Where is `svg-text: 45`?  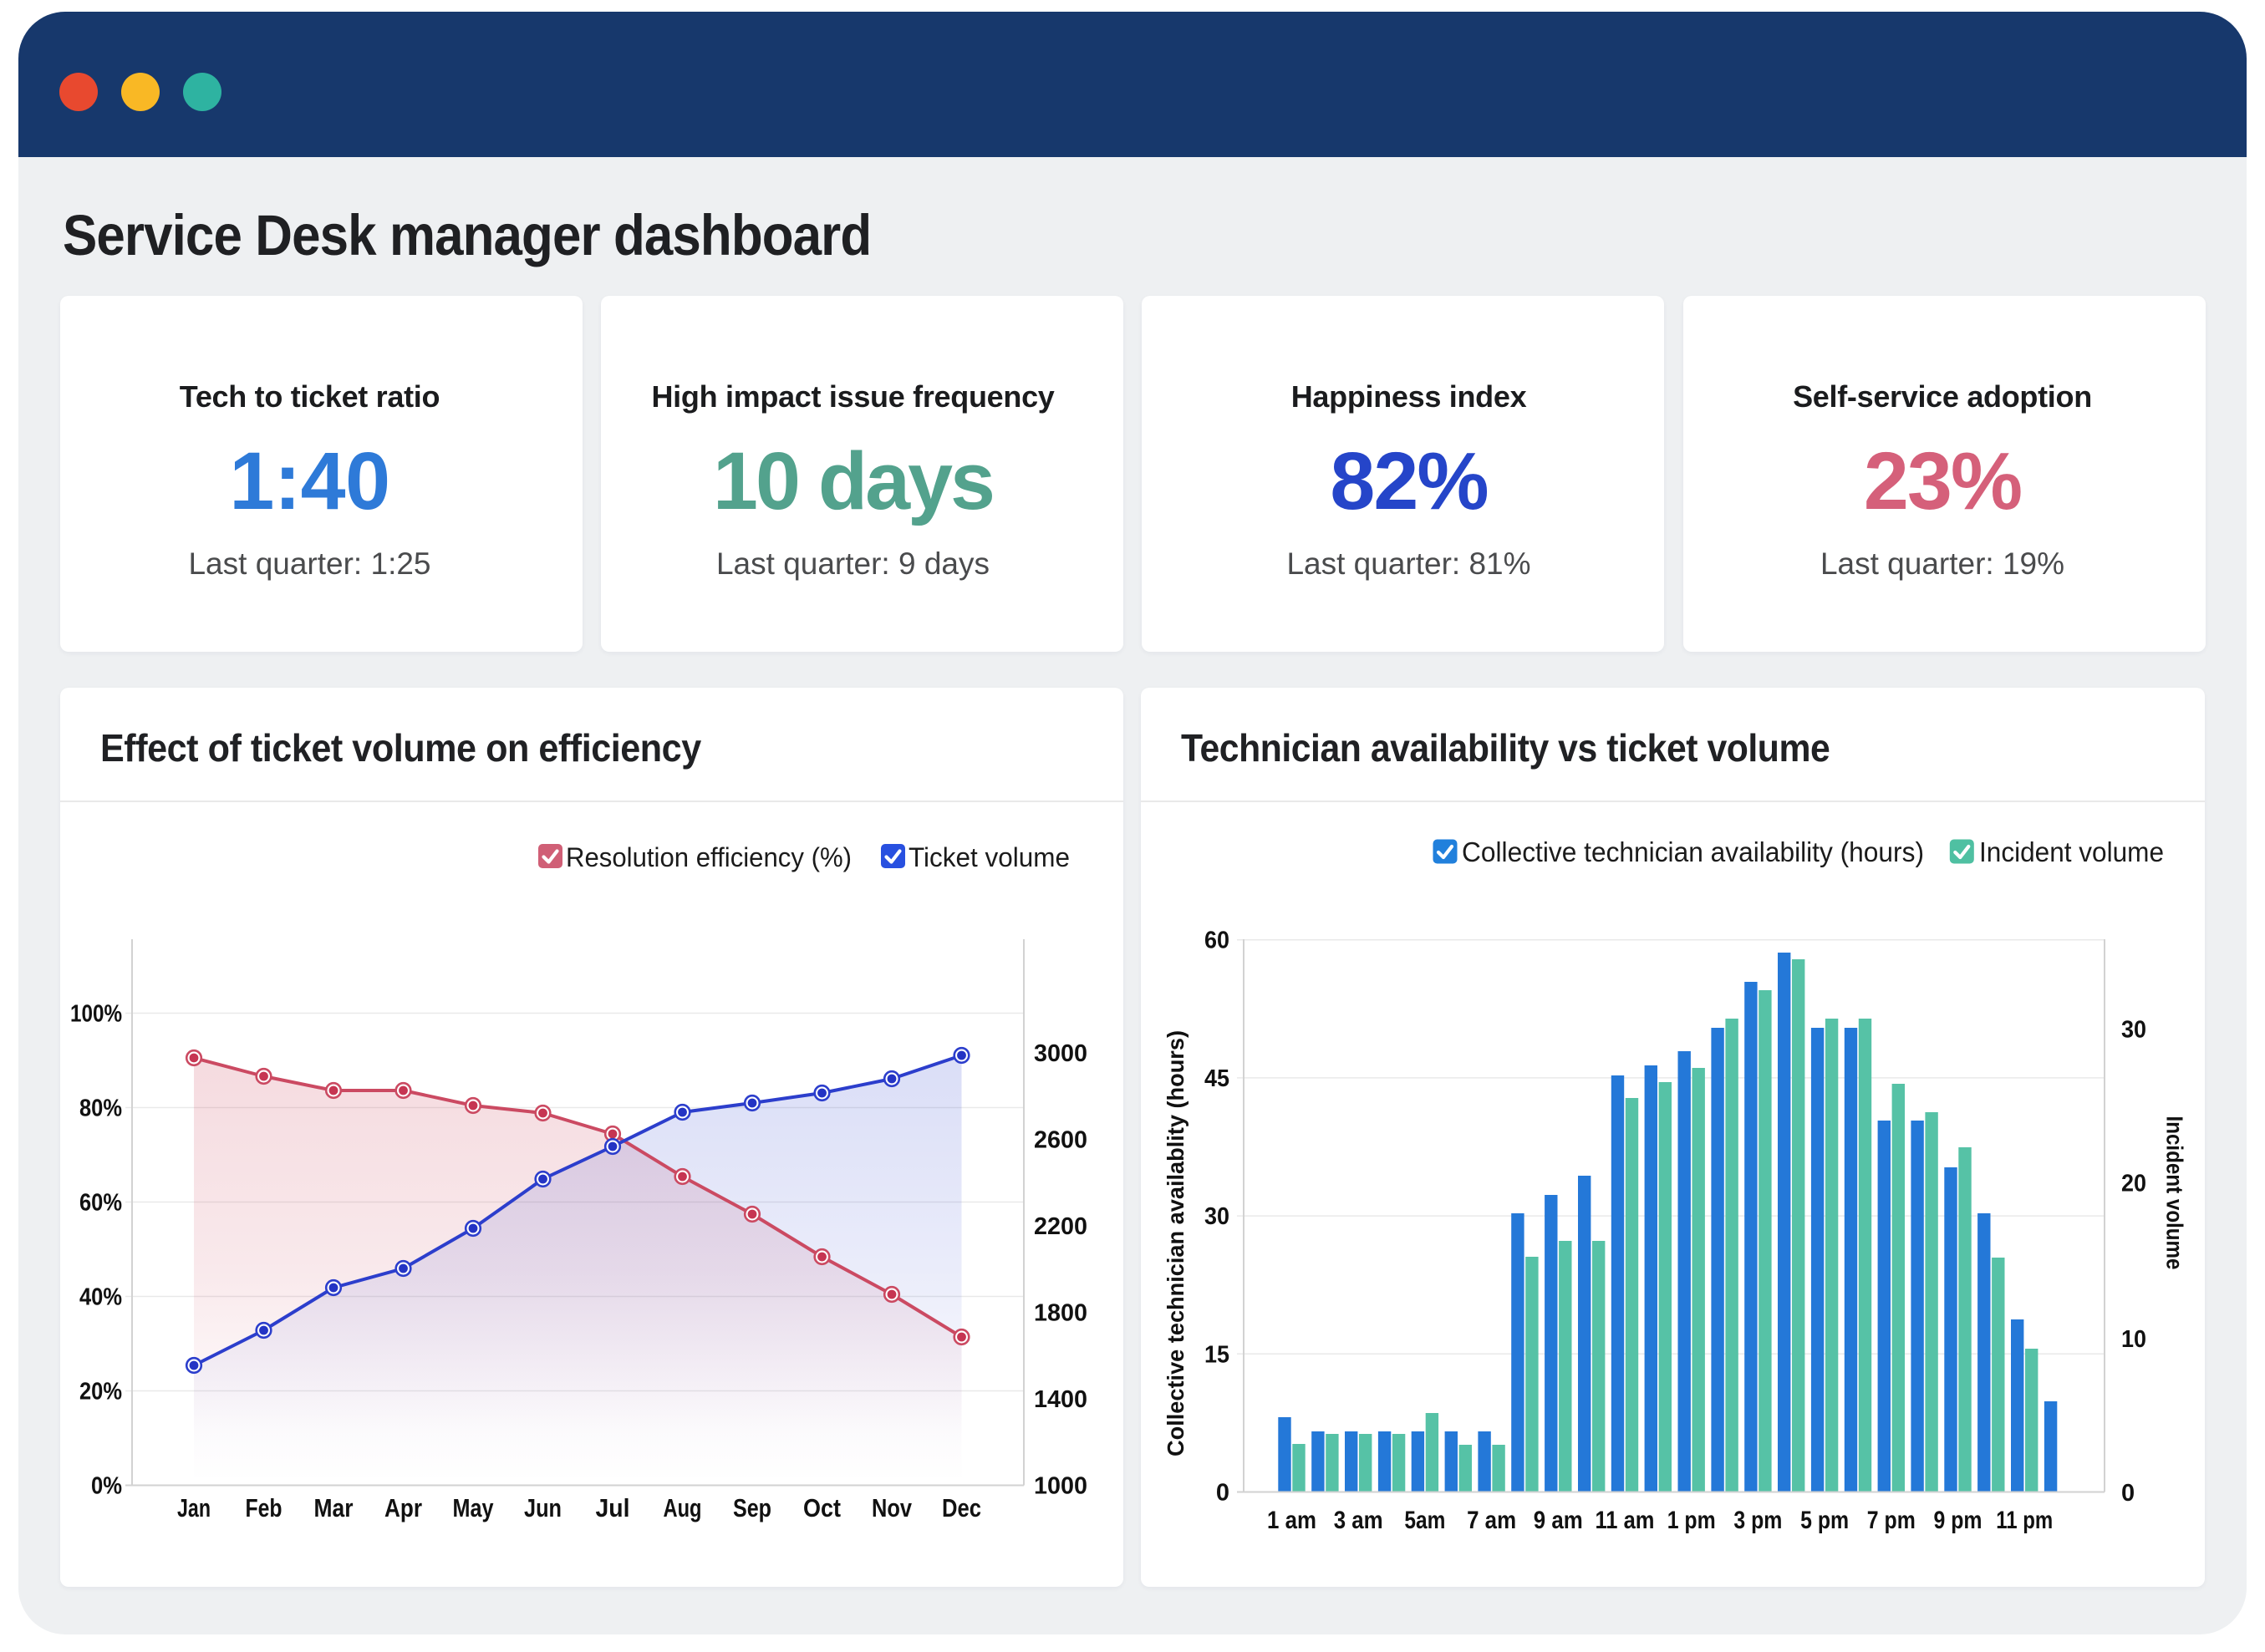 svg-text: 45 is located at coordinates (1216, 1078).